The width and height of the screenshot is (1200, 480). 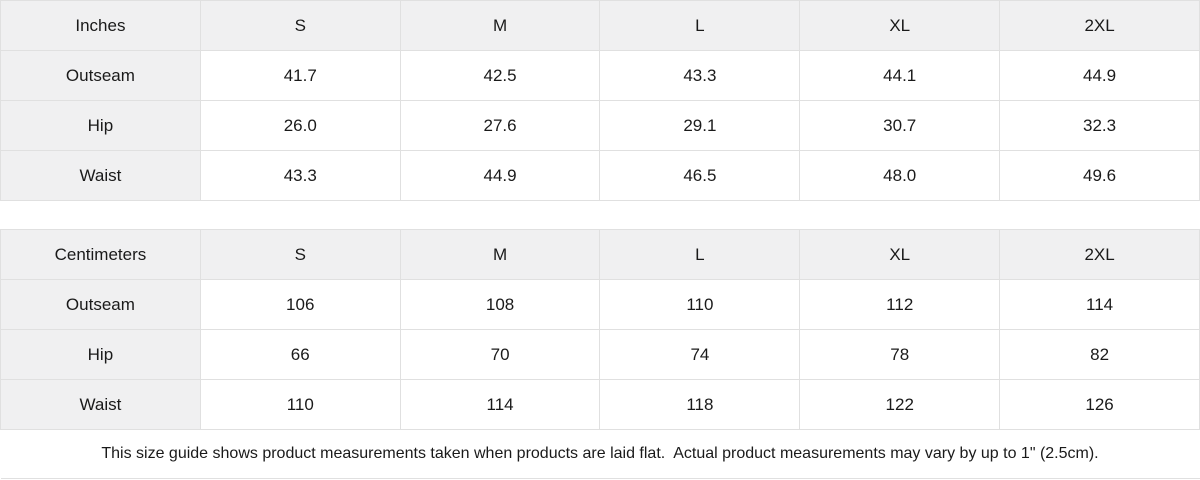 I want to click on value-cell: 106, so click(x=300, y=304).